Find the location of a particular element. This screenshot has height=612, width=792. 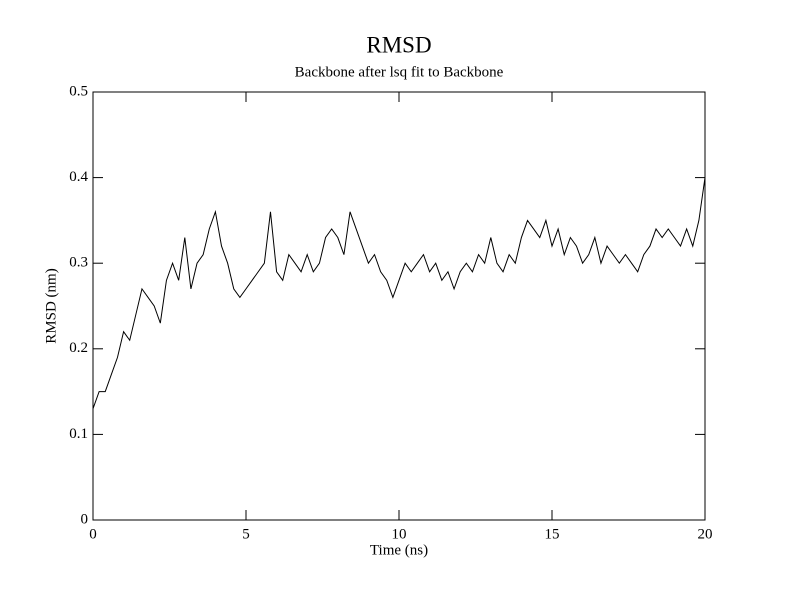

y-tick-label: 0.2 is located at coordinates (78, 348).